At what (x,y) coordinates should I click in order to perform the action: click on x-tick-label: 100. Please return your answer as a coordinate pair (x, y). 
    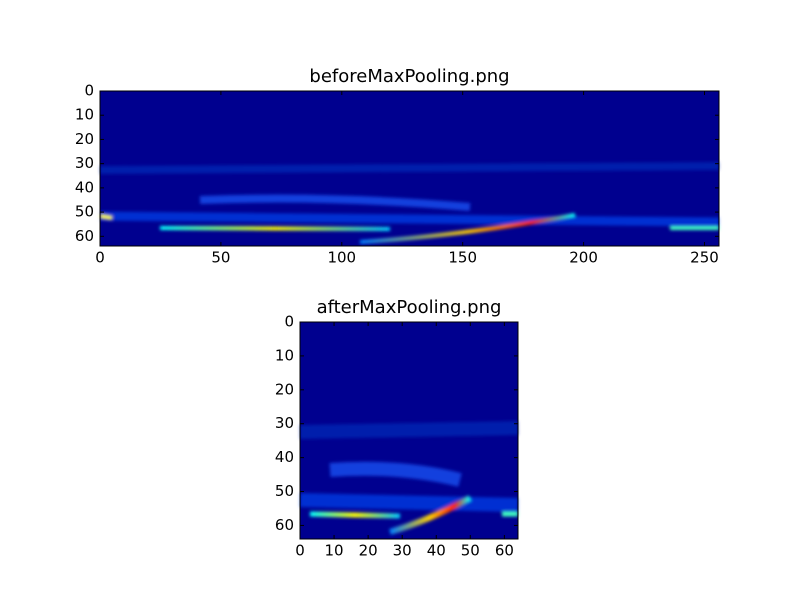
    Looking at the image, I should click on (341, 258).